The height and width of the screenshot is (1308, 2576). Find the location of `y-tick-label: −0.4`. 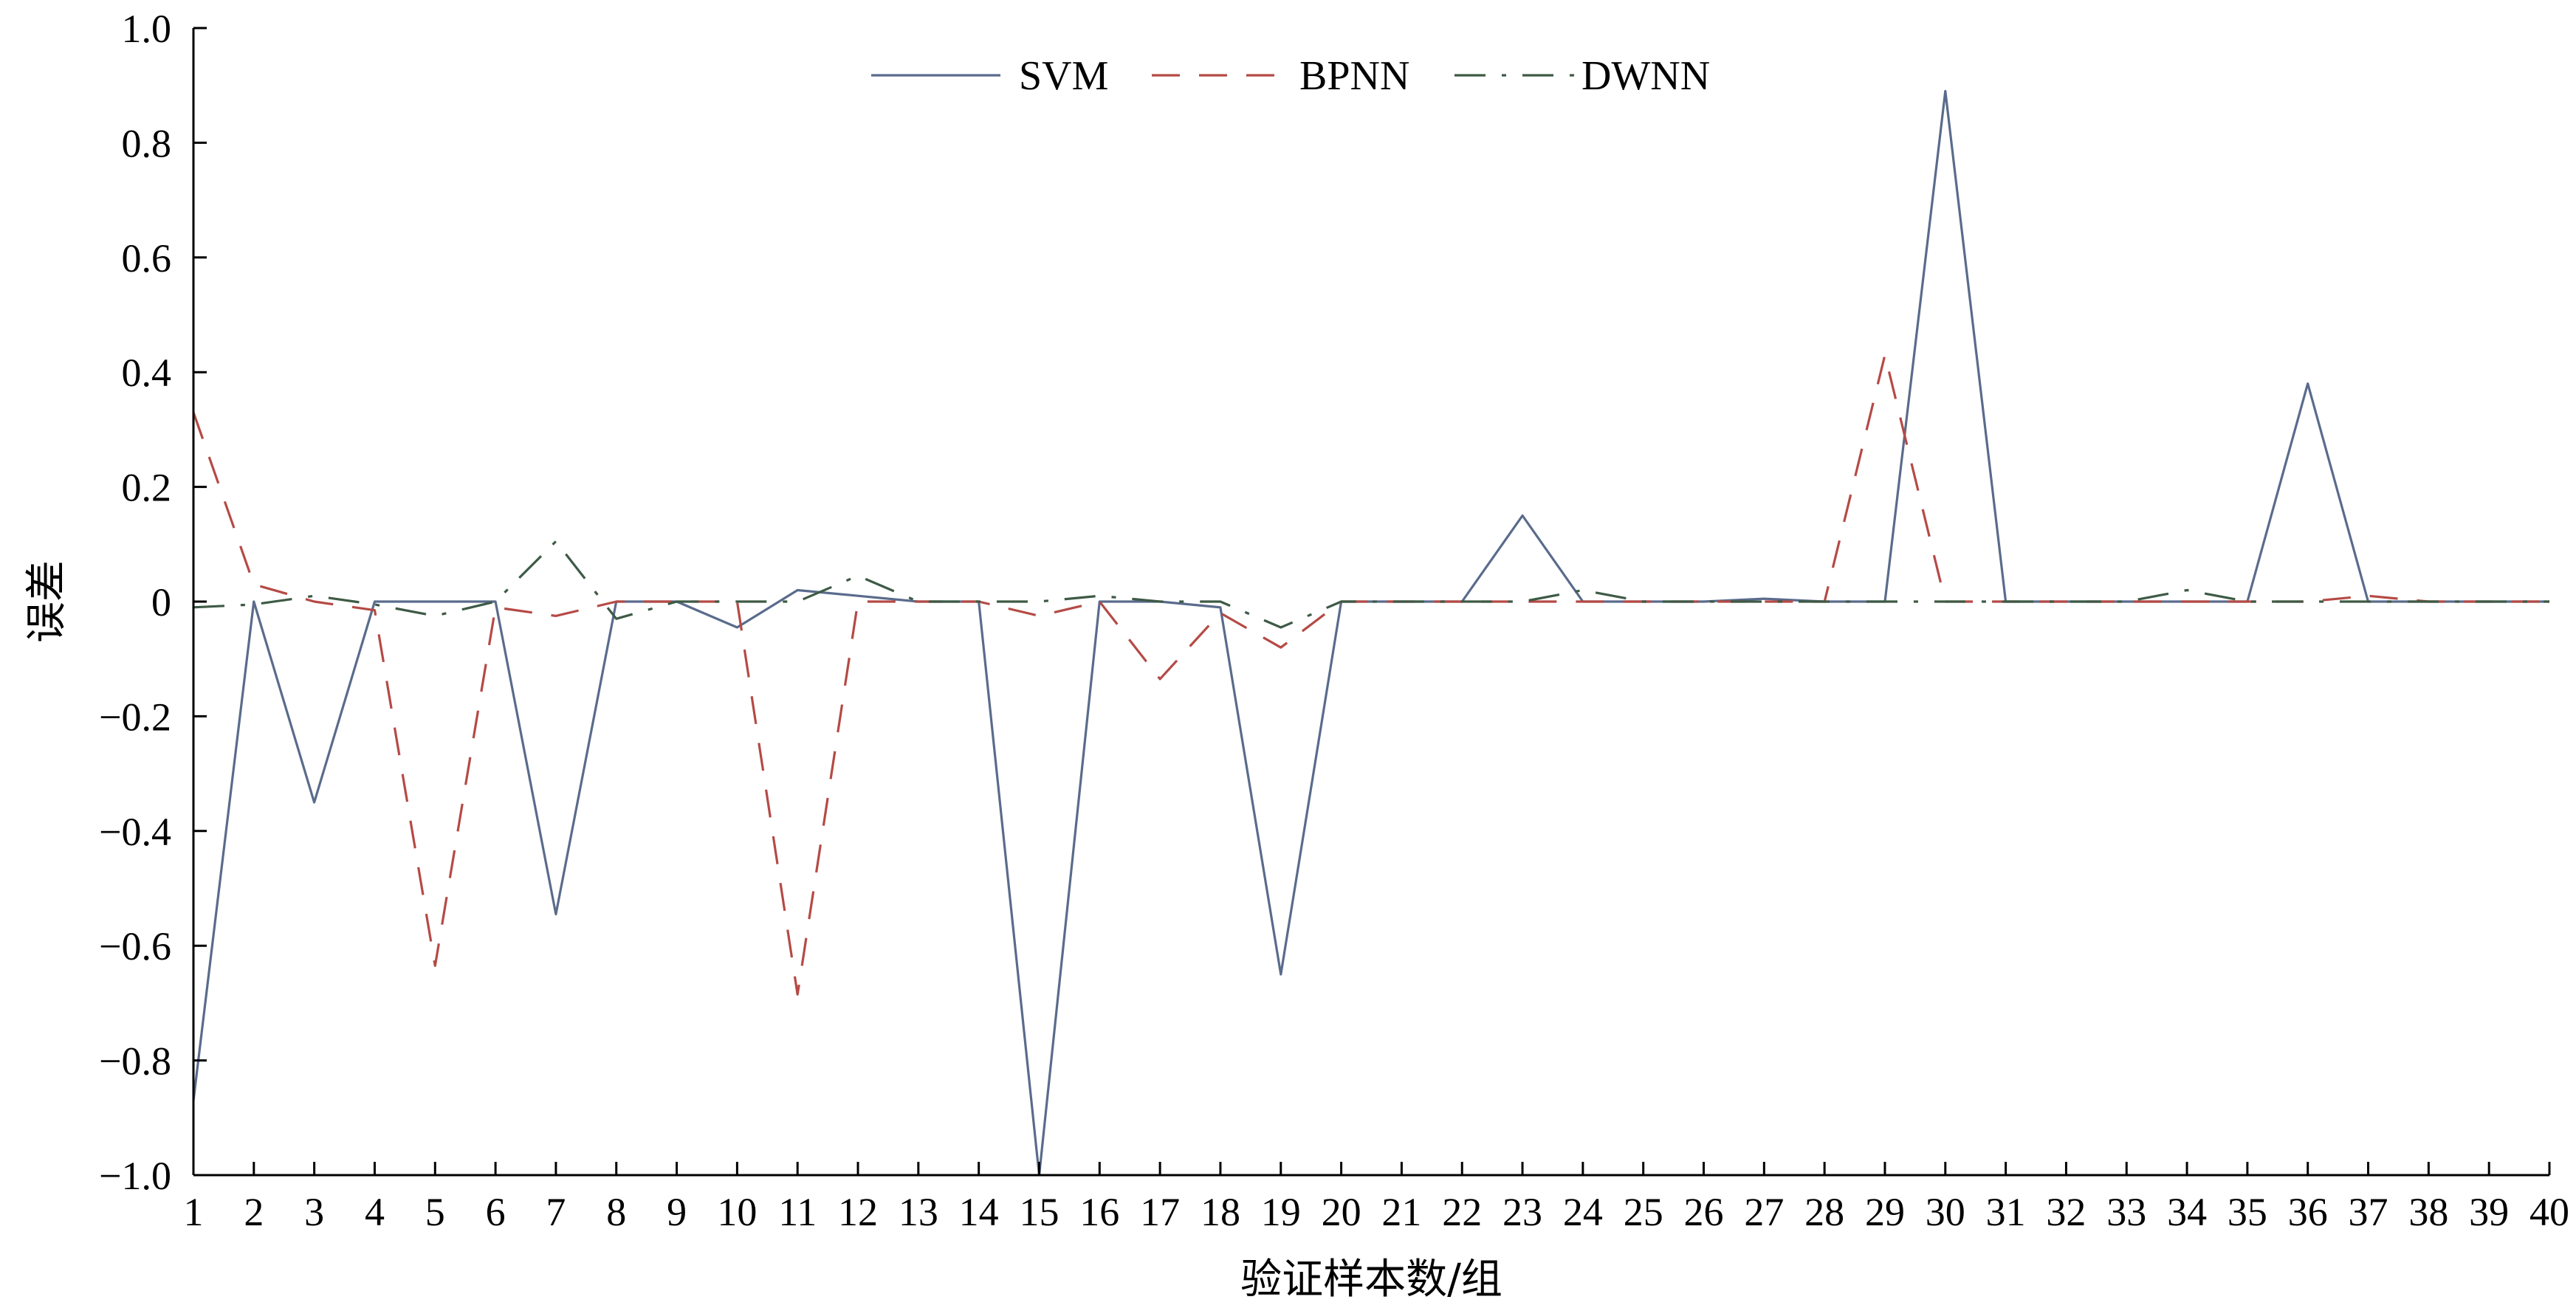

y-tick-label: −0.4 is located at coordinates (135, 832).